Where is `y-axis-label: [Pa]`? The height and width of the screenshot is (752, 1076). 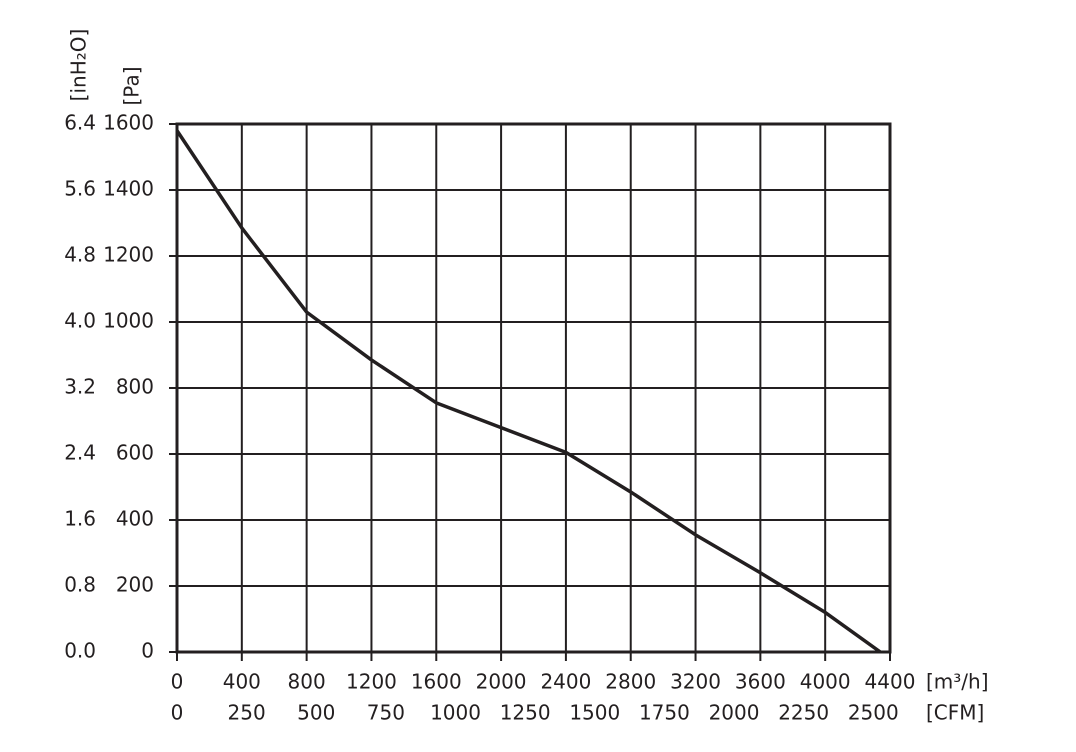 y-axis-label: [Pa] is located at coordinates (132, 85).